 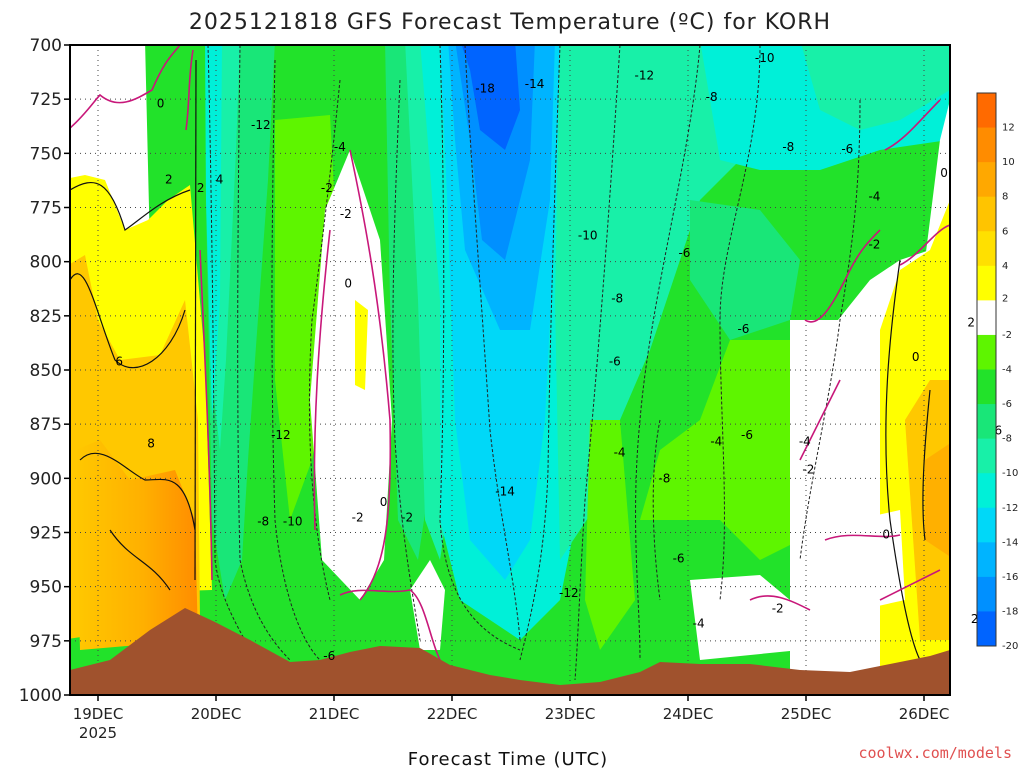 I want to click on colorbar-label: 8, so click(x=1005, y=197).